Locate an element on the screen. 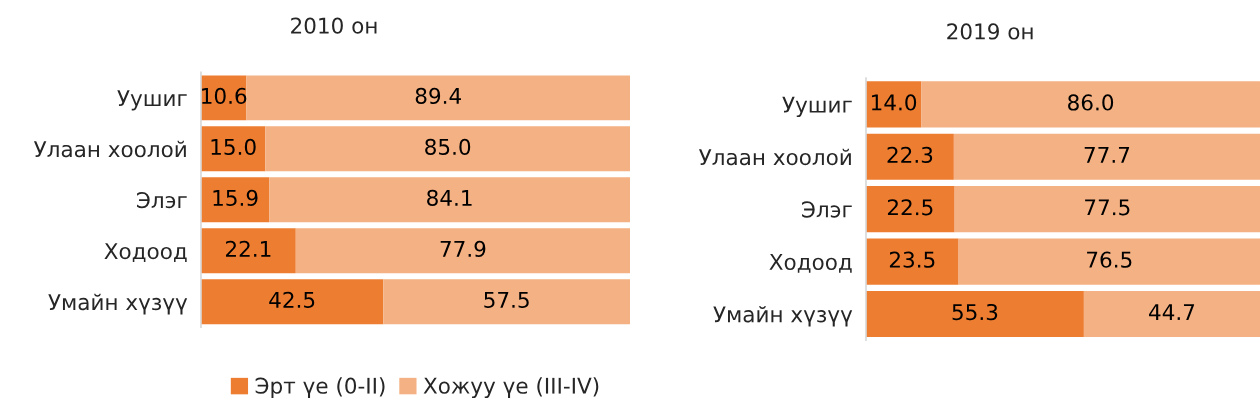  data-label: 85.0 is located at coordinates (448, 147).